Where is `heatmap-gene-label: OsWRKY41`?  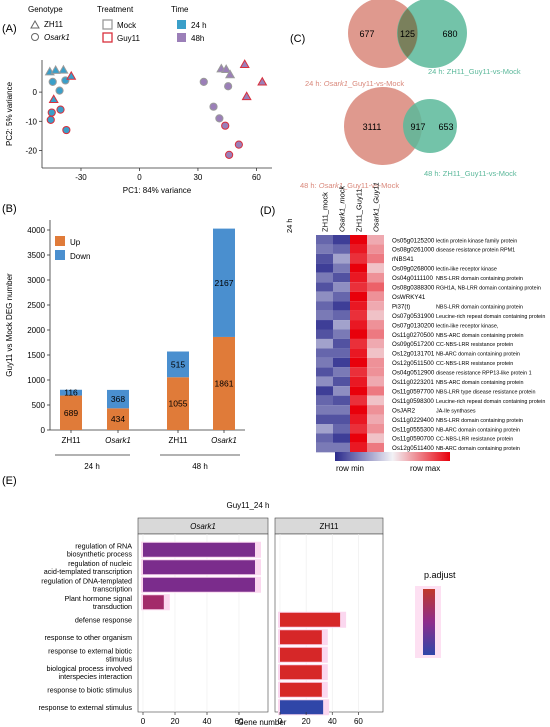 heatmap-gene-label: OsWRKY41 is located at coordinates (409, 297).